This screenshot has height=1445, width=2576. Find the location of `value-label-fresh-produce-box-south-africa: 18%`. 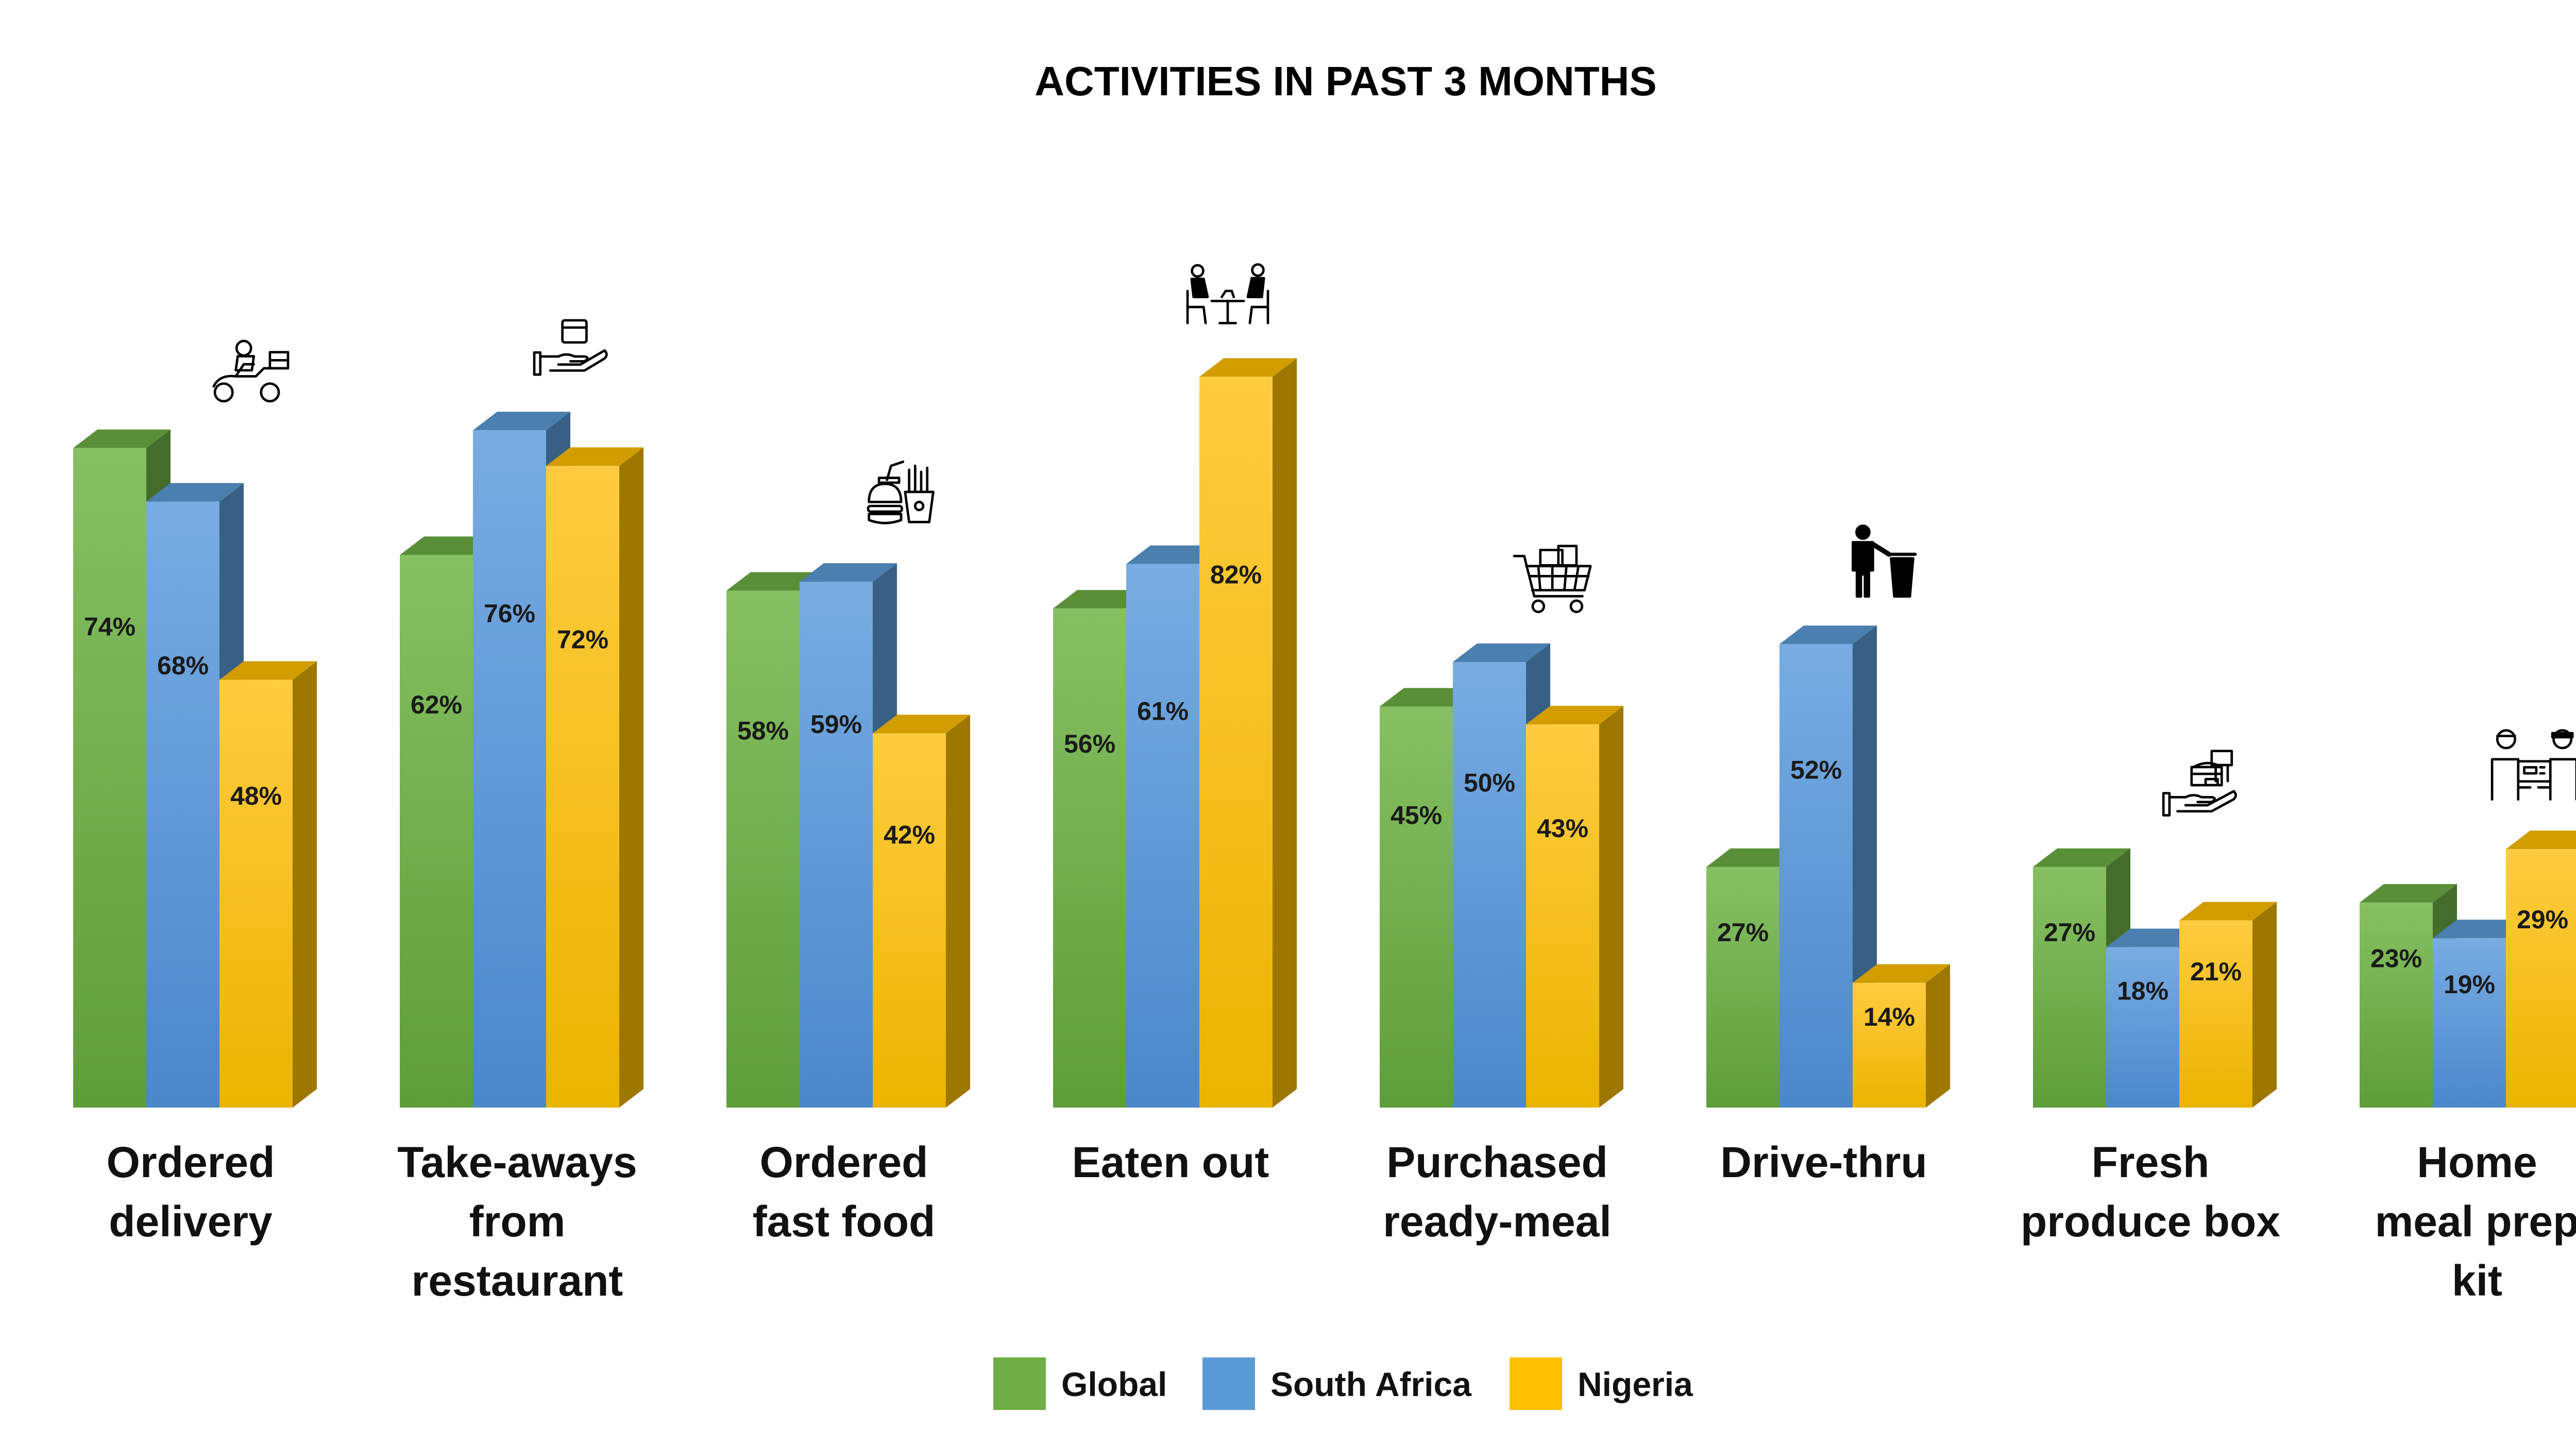

value-label-fresh-produce-box-south-africa: 18% is located at coordinates (2142, 991).